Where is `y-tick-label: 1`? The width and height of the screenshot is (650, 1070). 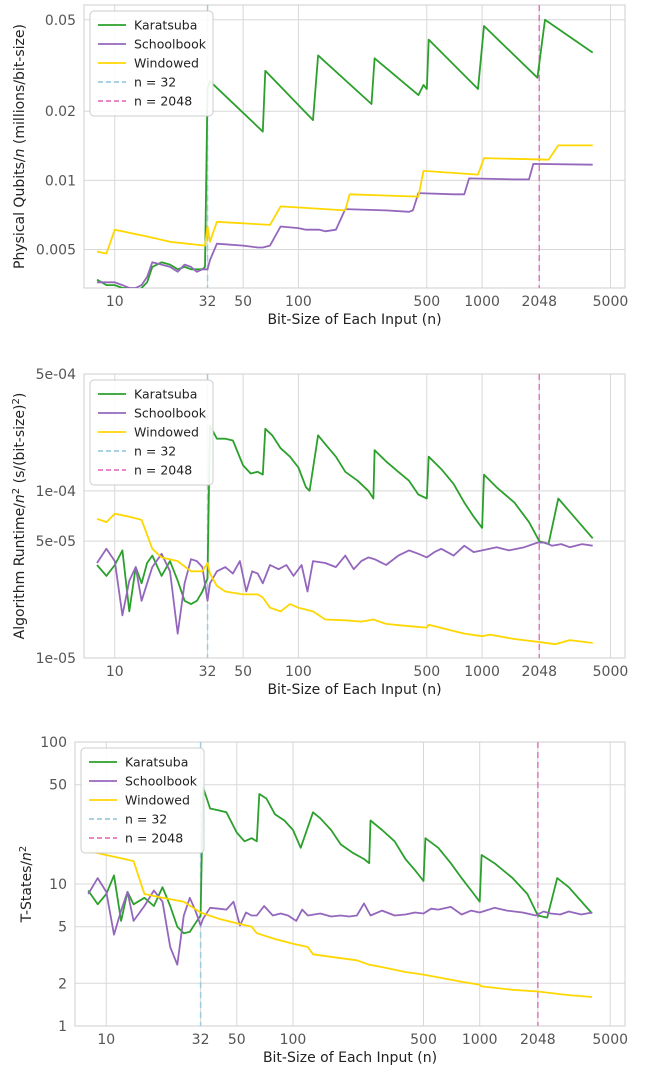 y-tick-label: 1 is located at coordinates (62, 1027).